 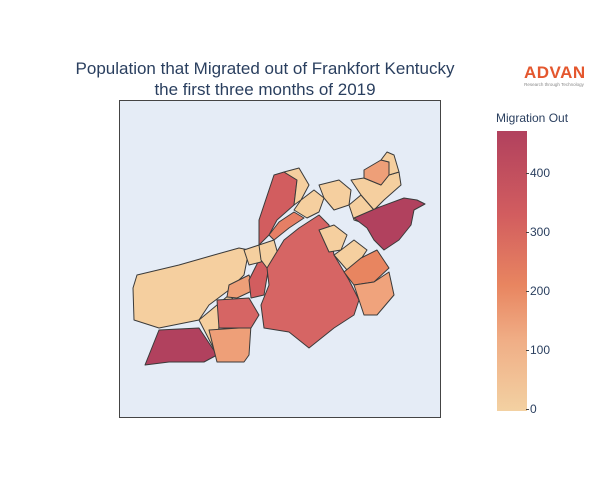 I want to click on region-northeast-low-d, so click(x=390, y=163).